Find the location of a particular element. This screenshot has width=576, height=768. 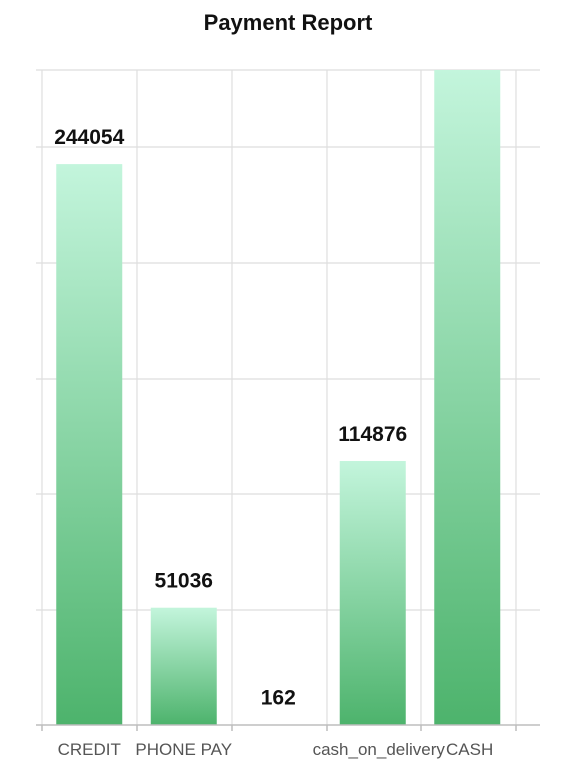

data-label: 244054 is located at coordinates (89, 137).